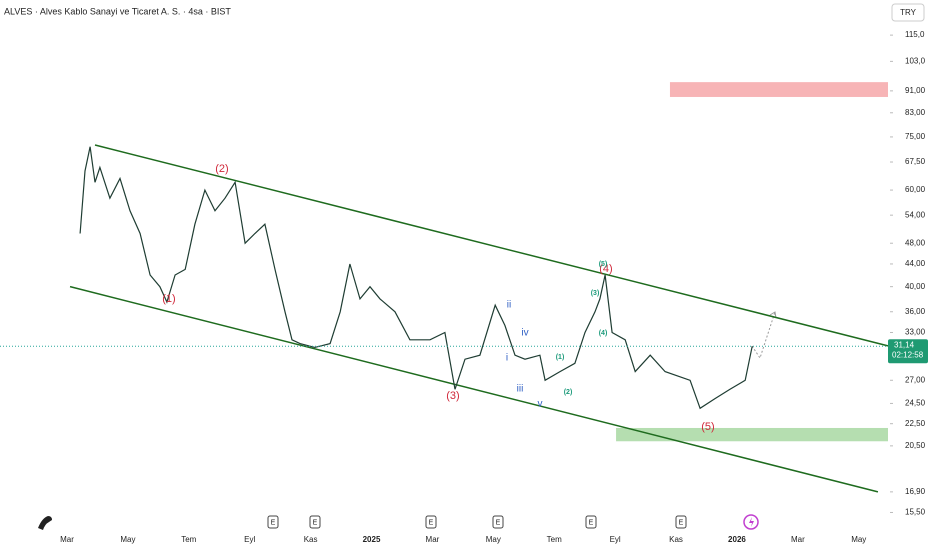 The image size is (932, 550). I want to click on y-tick-label: 60,00, so click(915, 189).